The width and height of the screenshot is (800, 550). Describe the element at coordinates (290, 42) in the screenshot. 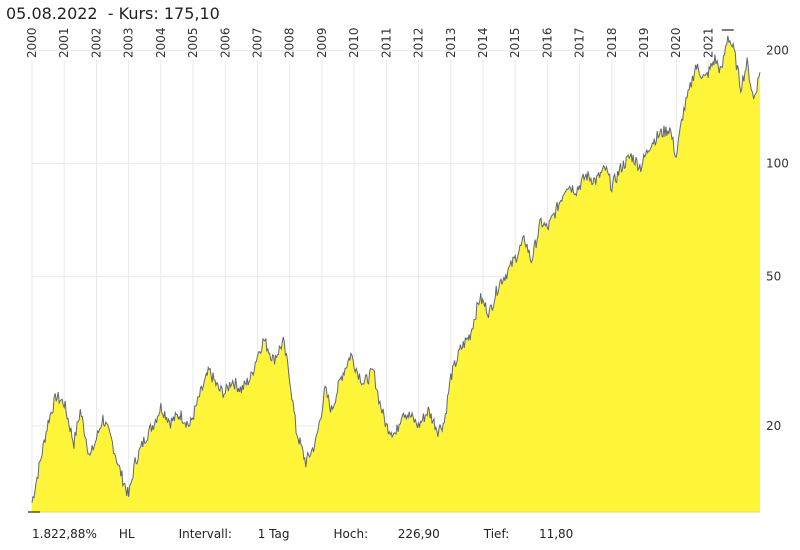

I see `x-tick-label: 2008` at that location.